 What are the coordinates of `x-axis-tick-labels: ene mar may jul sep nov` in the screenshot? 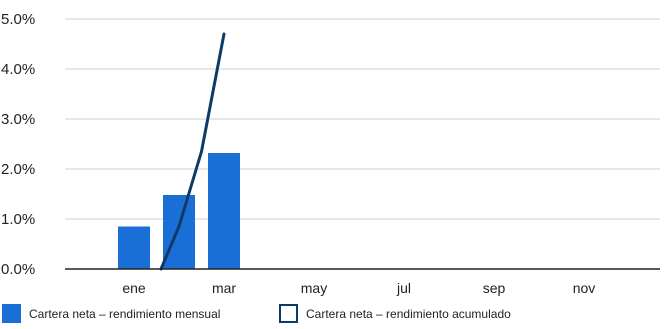 It's located at (358, 288).